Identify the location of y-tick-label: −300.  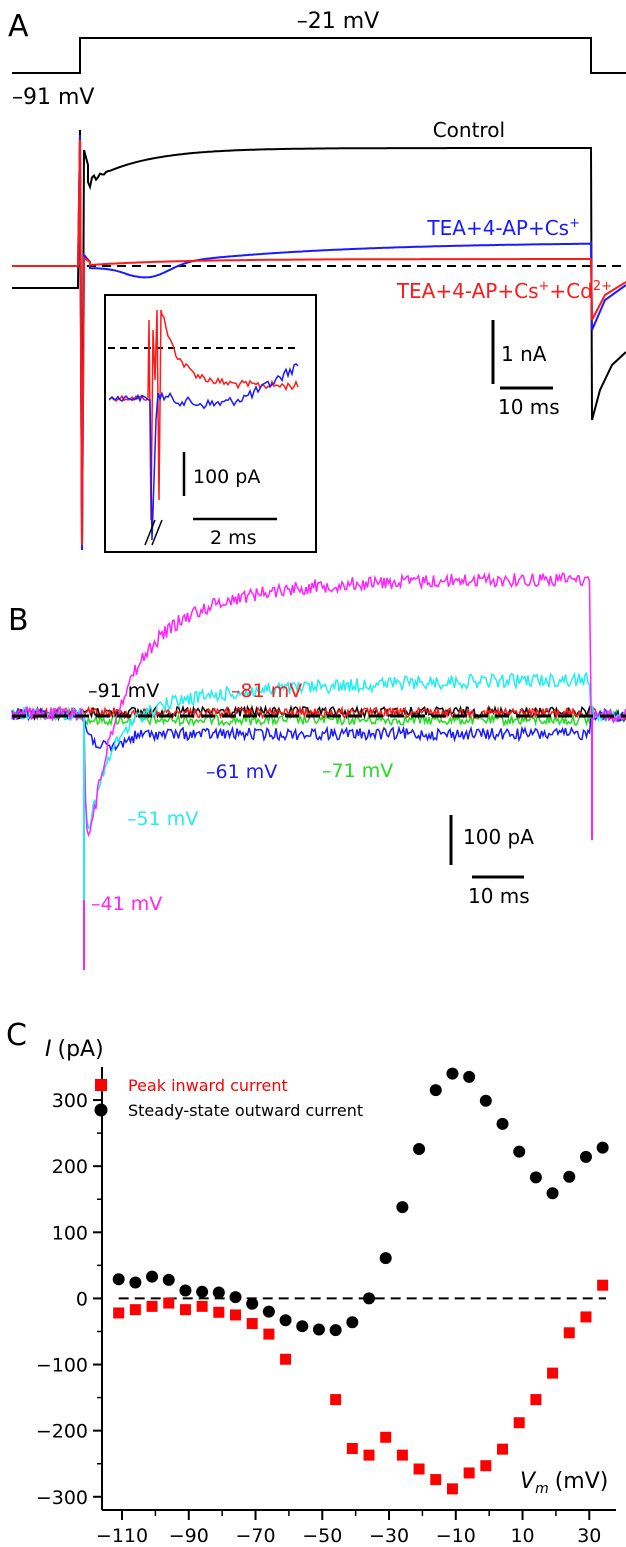
(62, 1498).